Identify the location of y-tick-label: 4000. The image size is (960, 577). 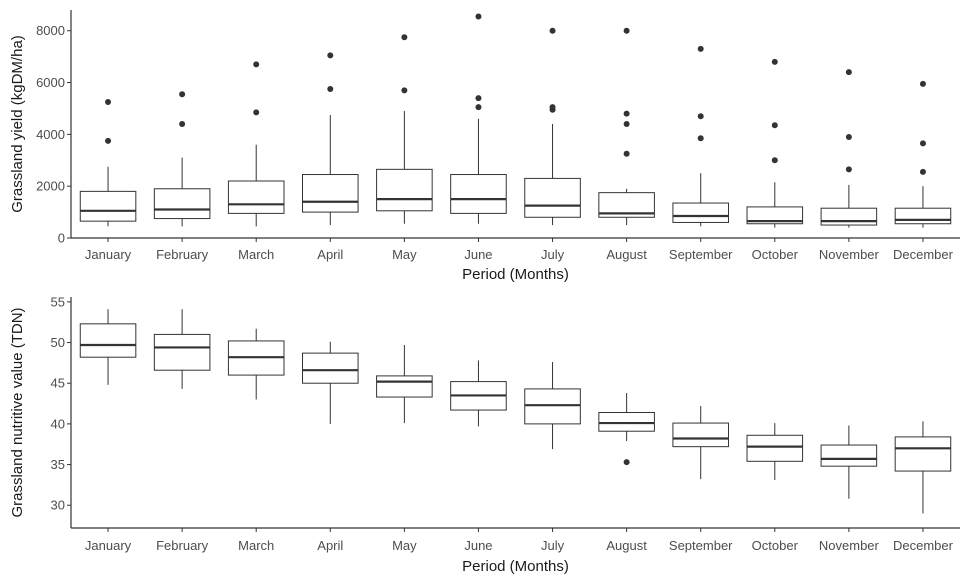
(50, 134).